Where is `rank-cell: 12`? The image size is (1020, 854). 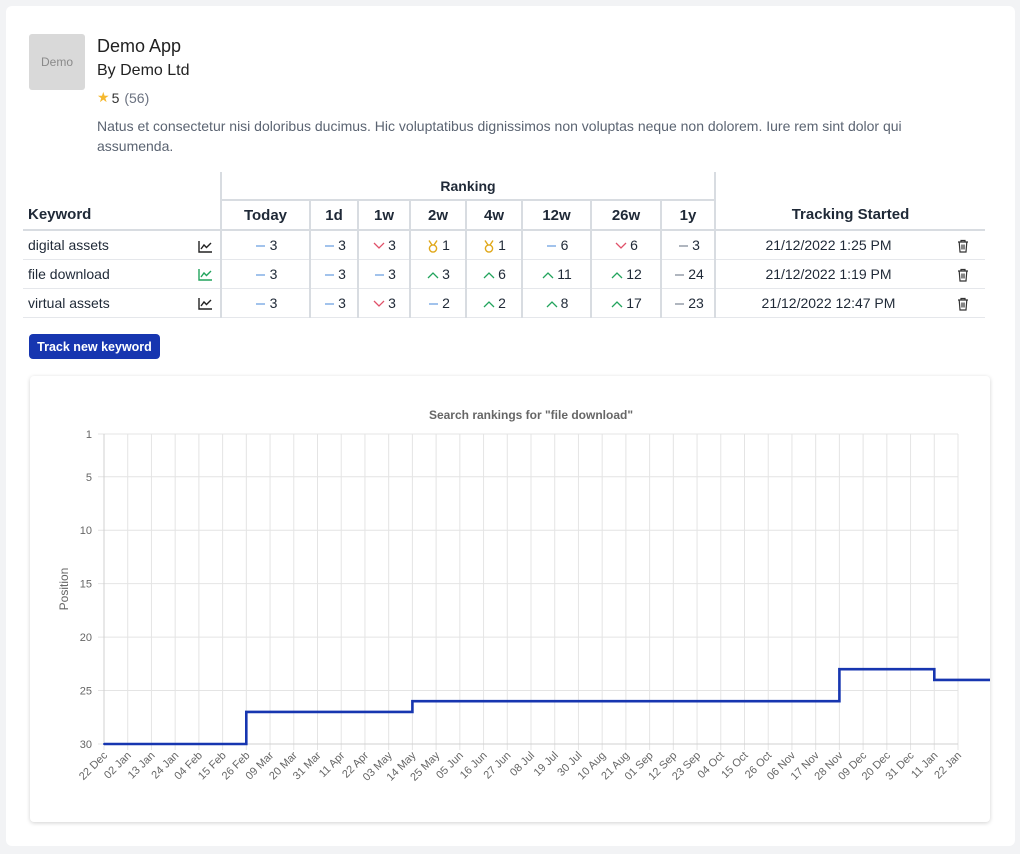 rank-cell: 12 is located at coordinates (625, 273).